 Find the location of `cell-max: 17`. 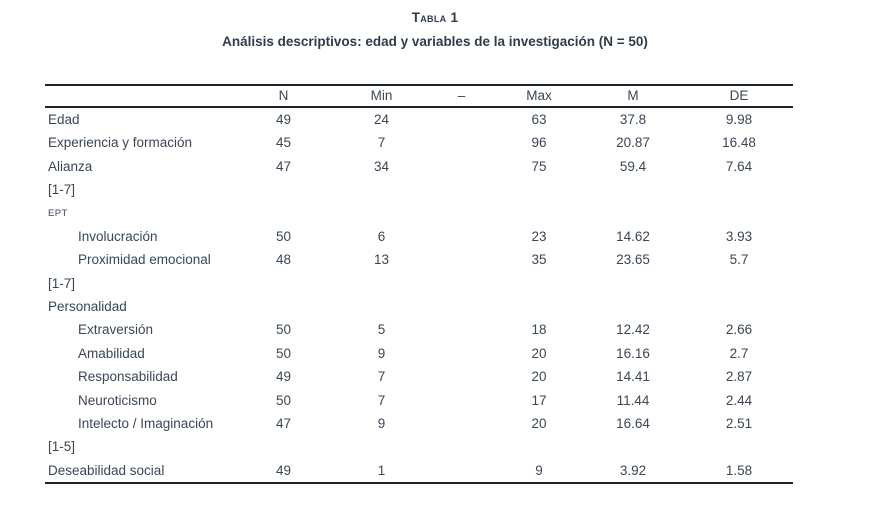

cell-max: 17 is located at coordinates (539, 400).